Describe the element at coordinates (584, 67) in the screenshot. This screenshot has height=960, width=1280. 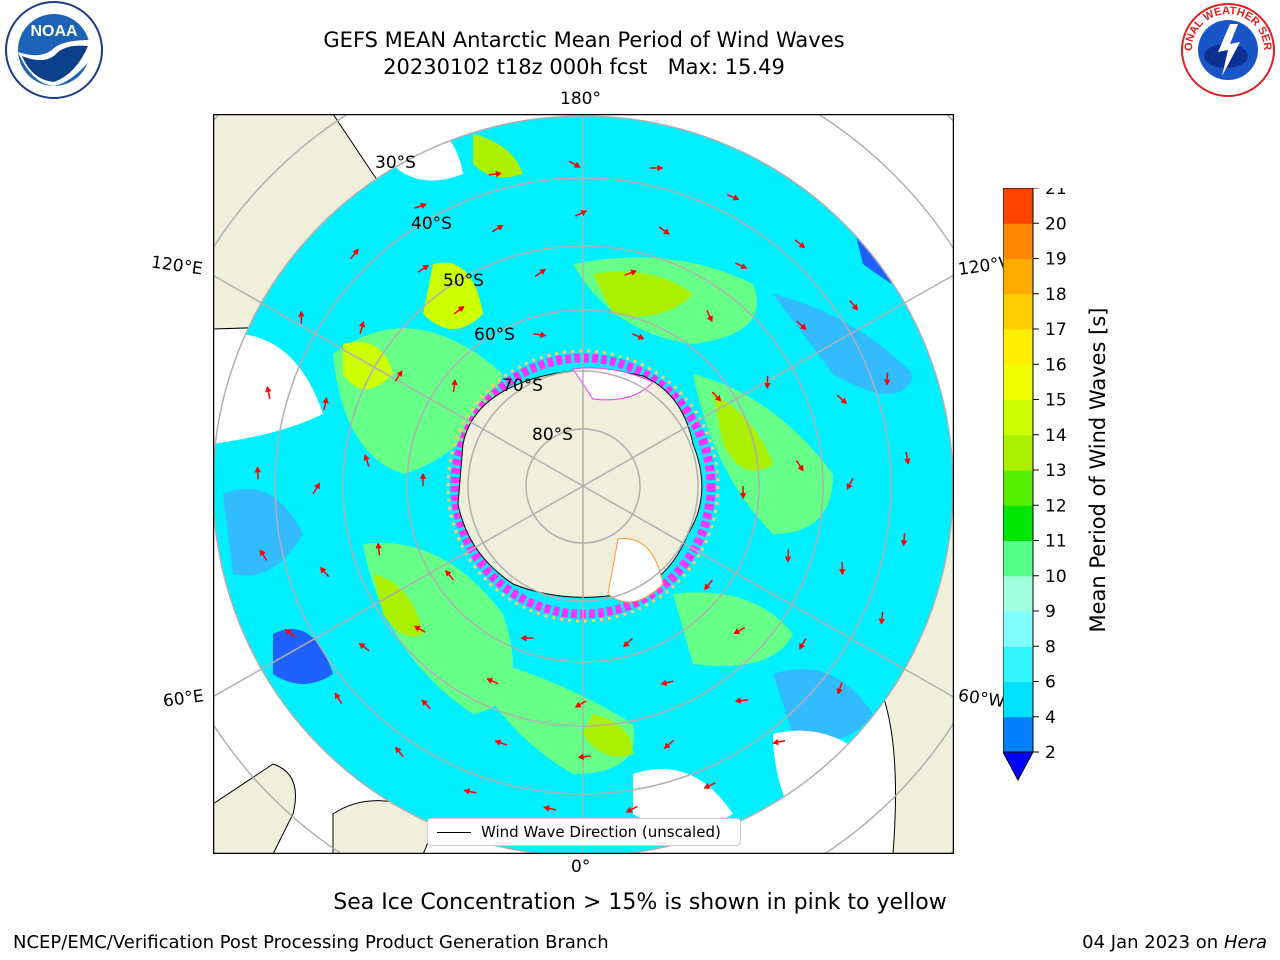
I see `chart-subtitle: 20230102 t18z 000h fcst Max: 15.49` at that location.